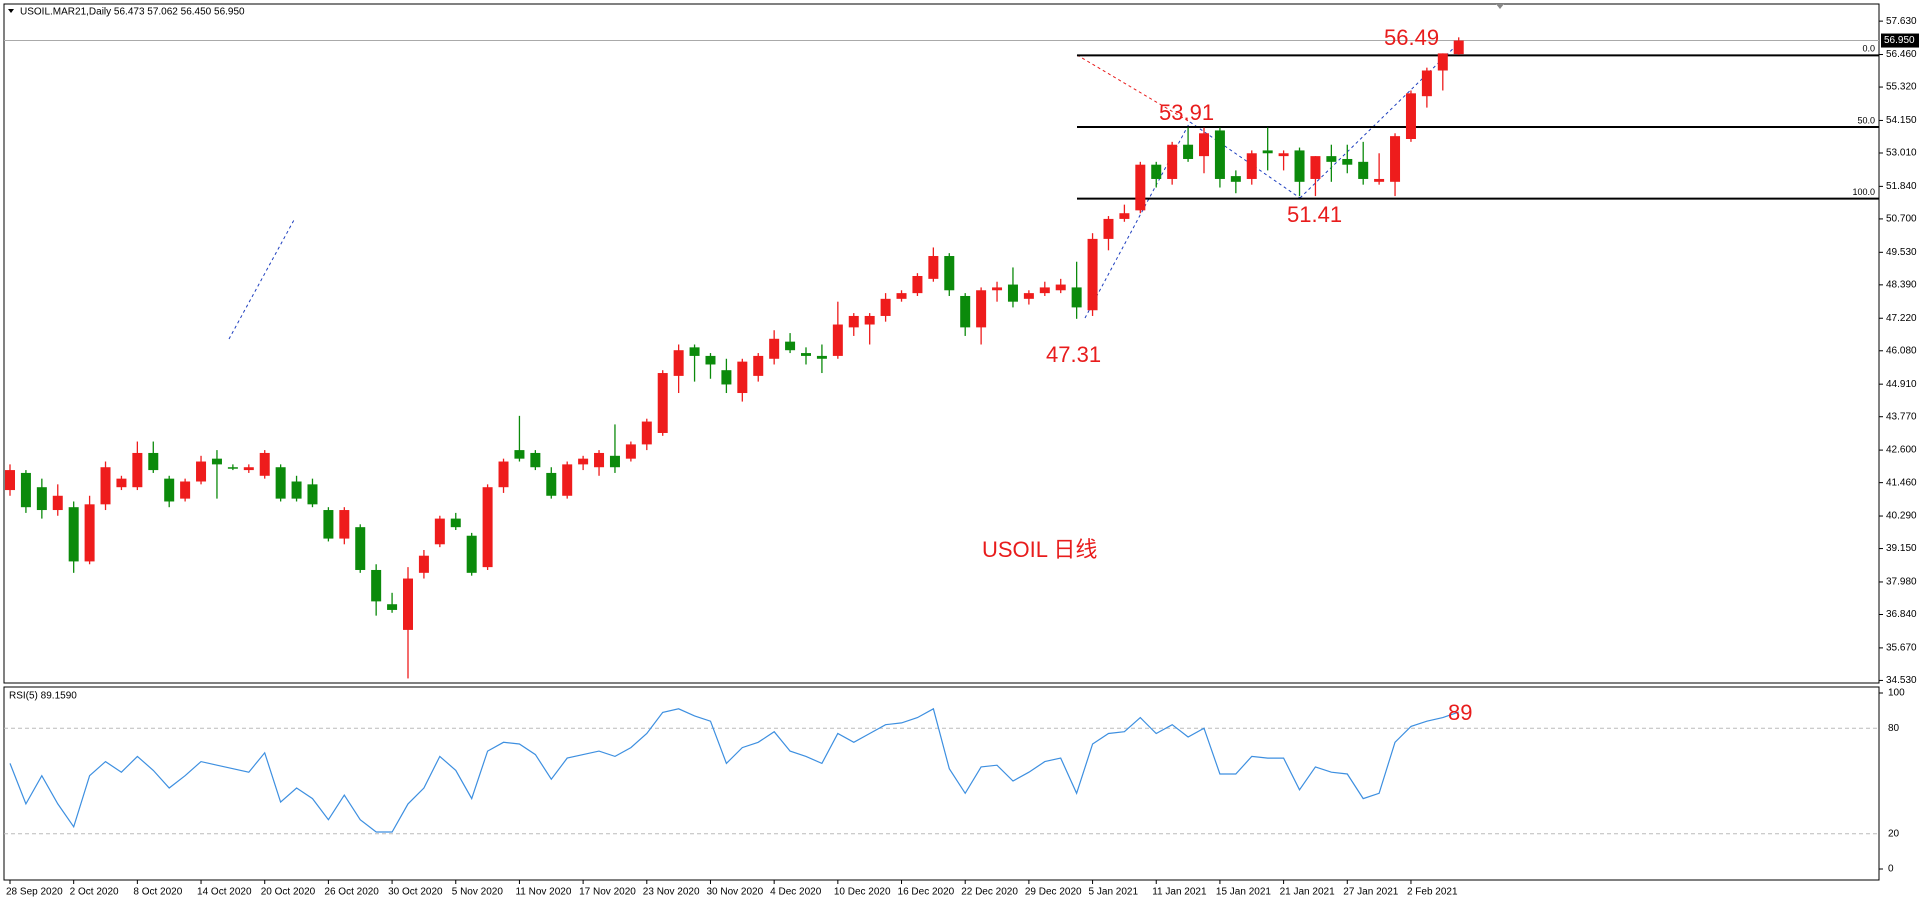  I want to click on y-tick-label: 50.700, so click(1901, 219).